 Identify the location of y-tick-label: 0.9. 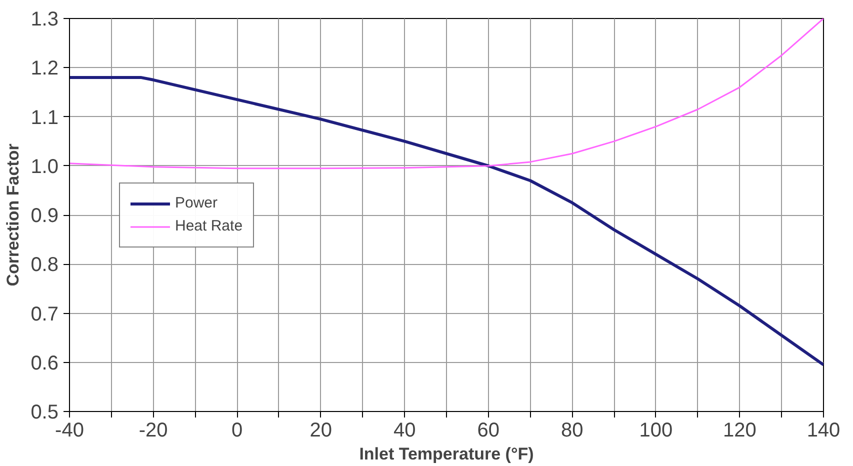
(44, 216).